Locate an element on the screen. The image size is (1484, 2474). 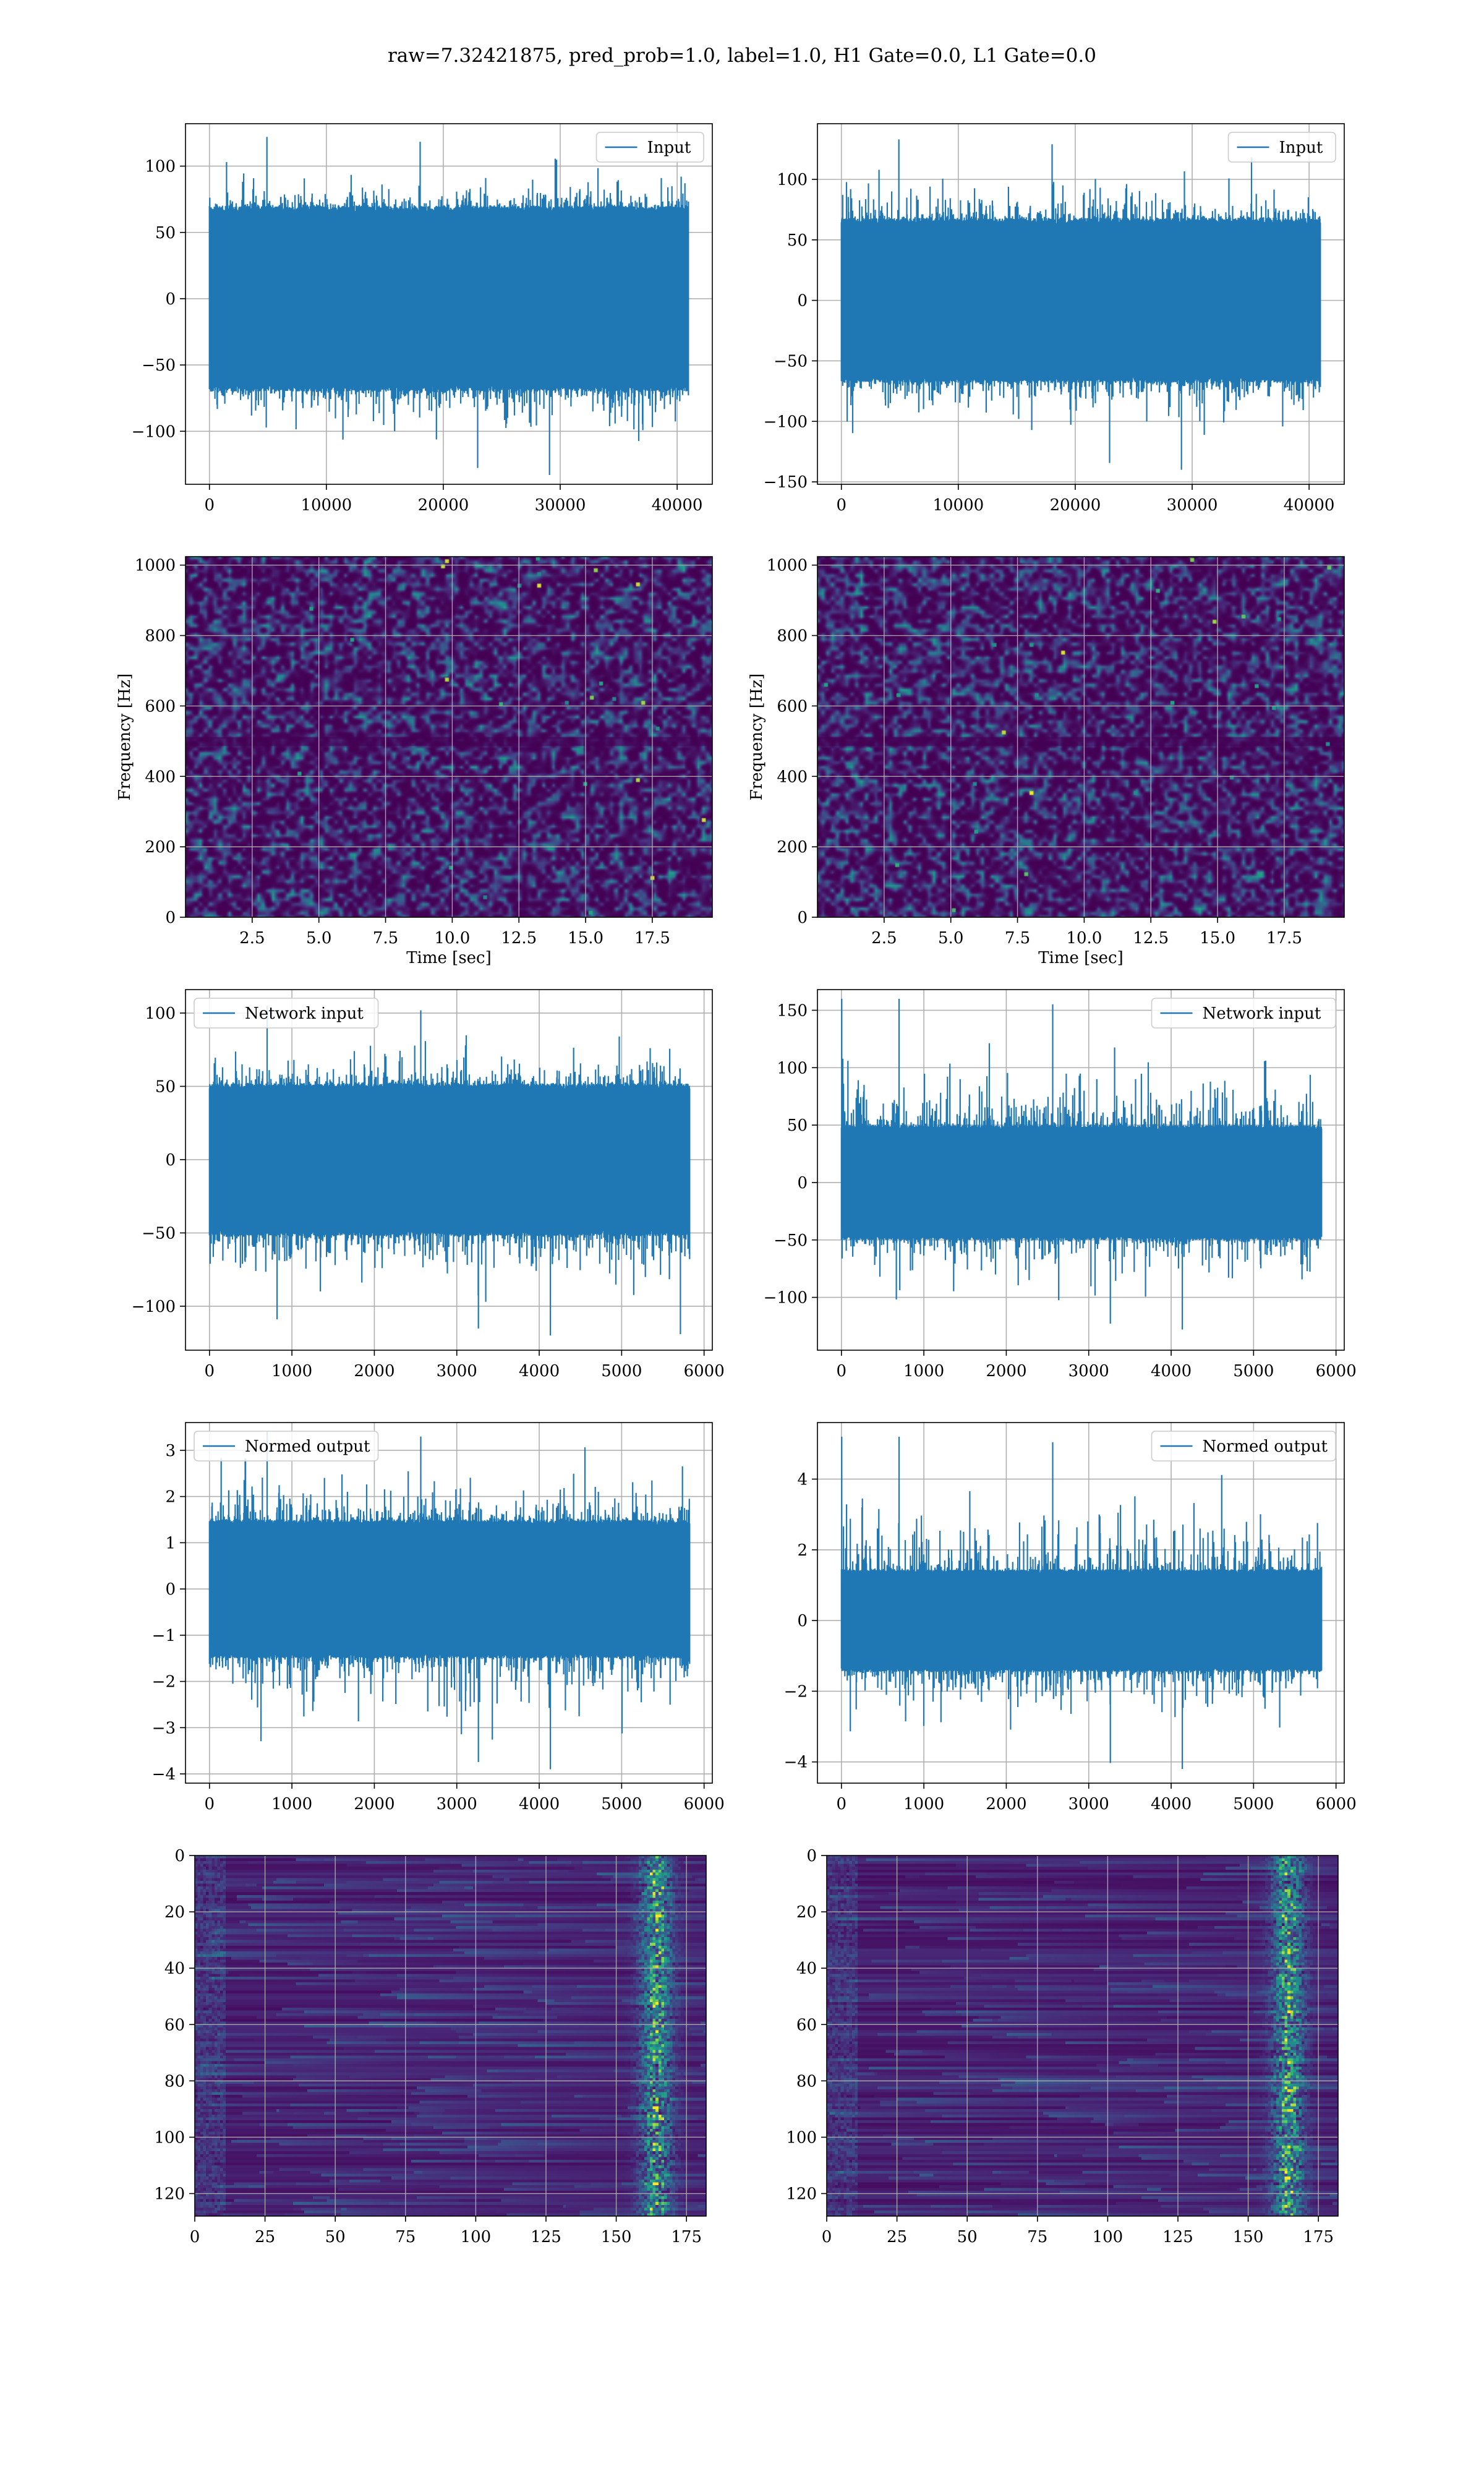
legend: Input is located at coordinates (1281, 147).